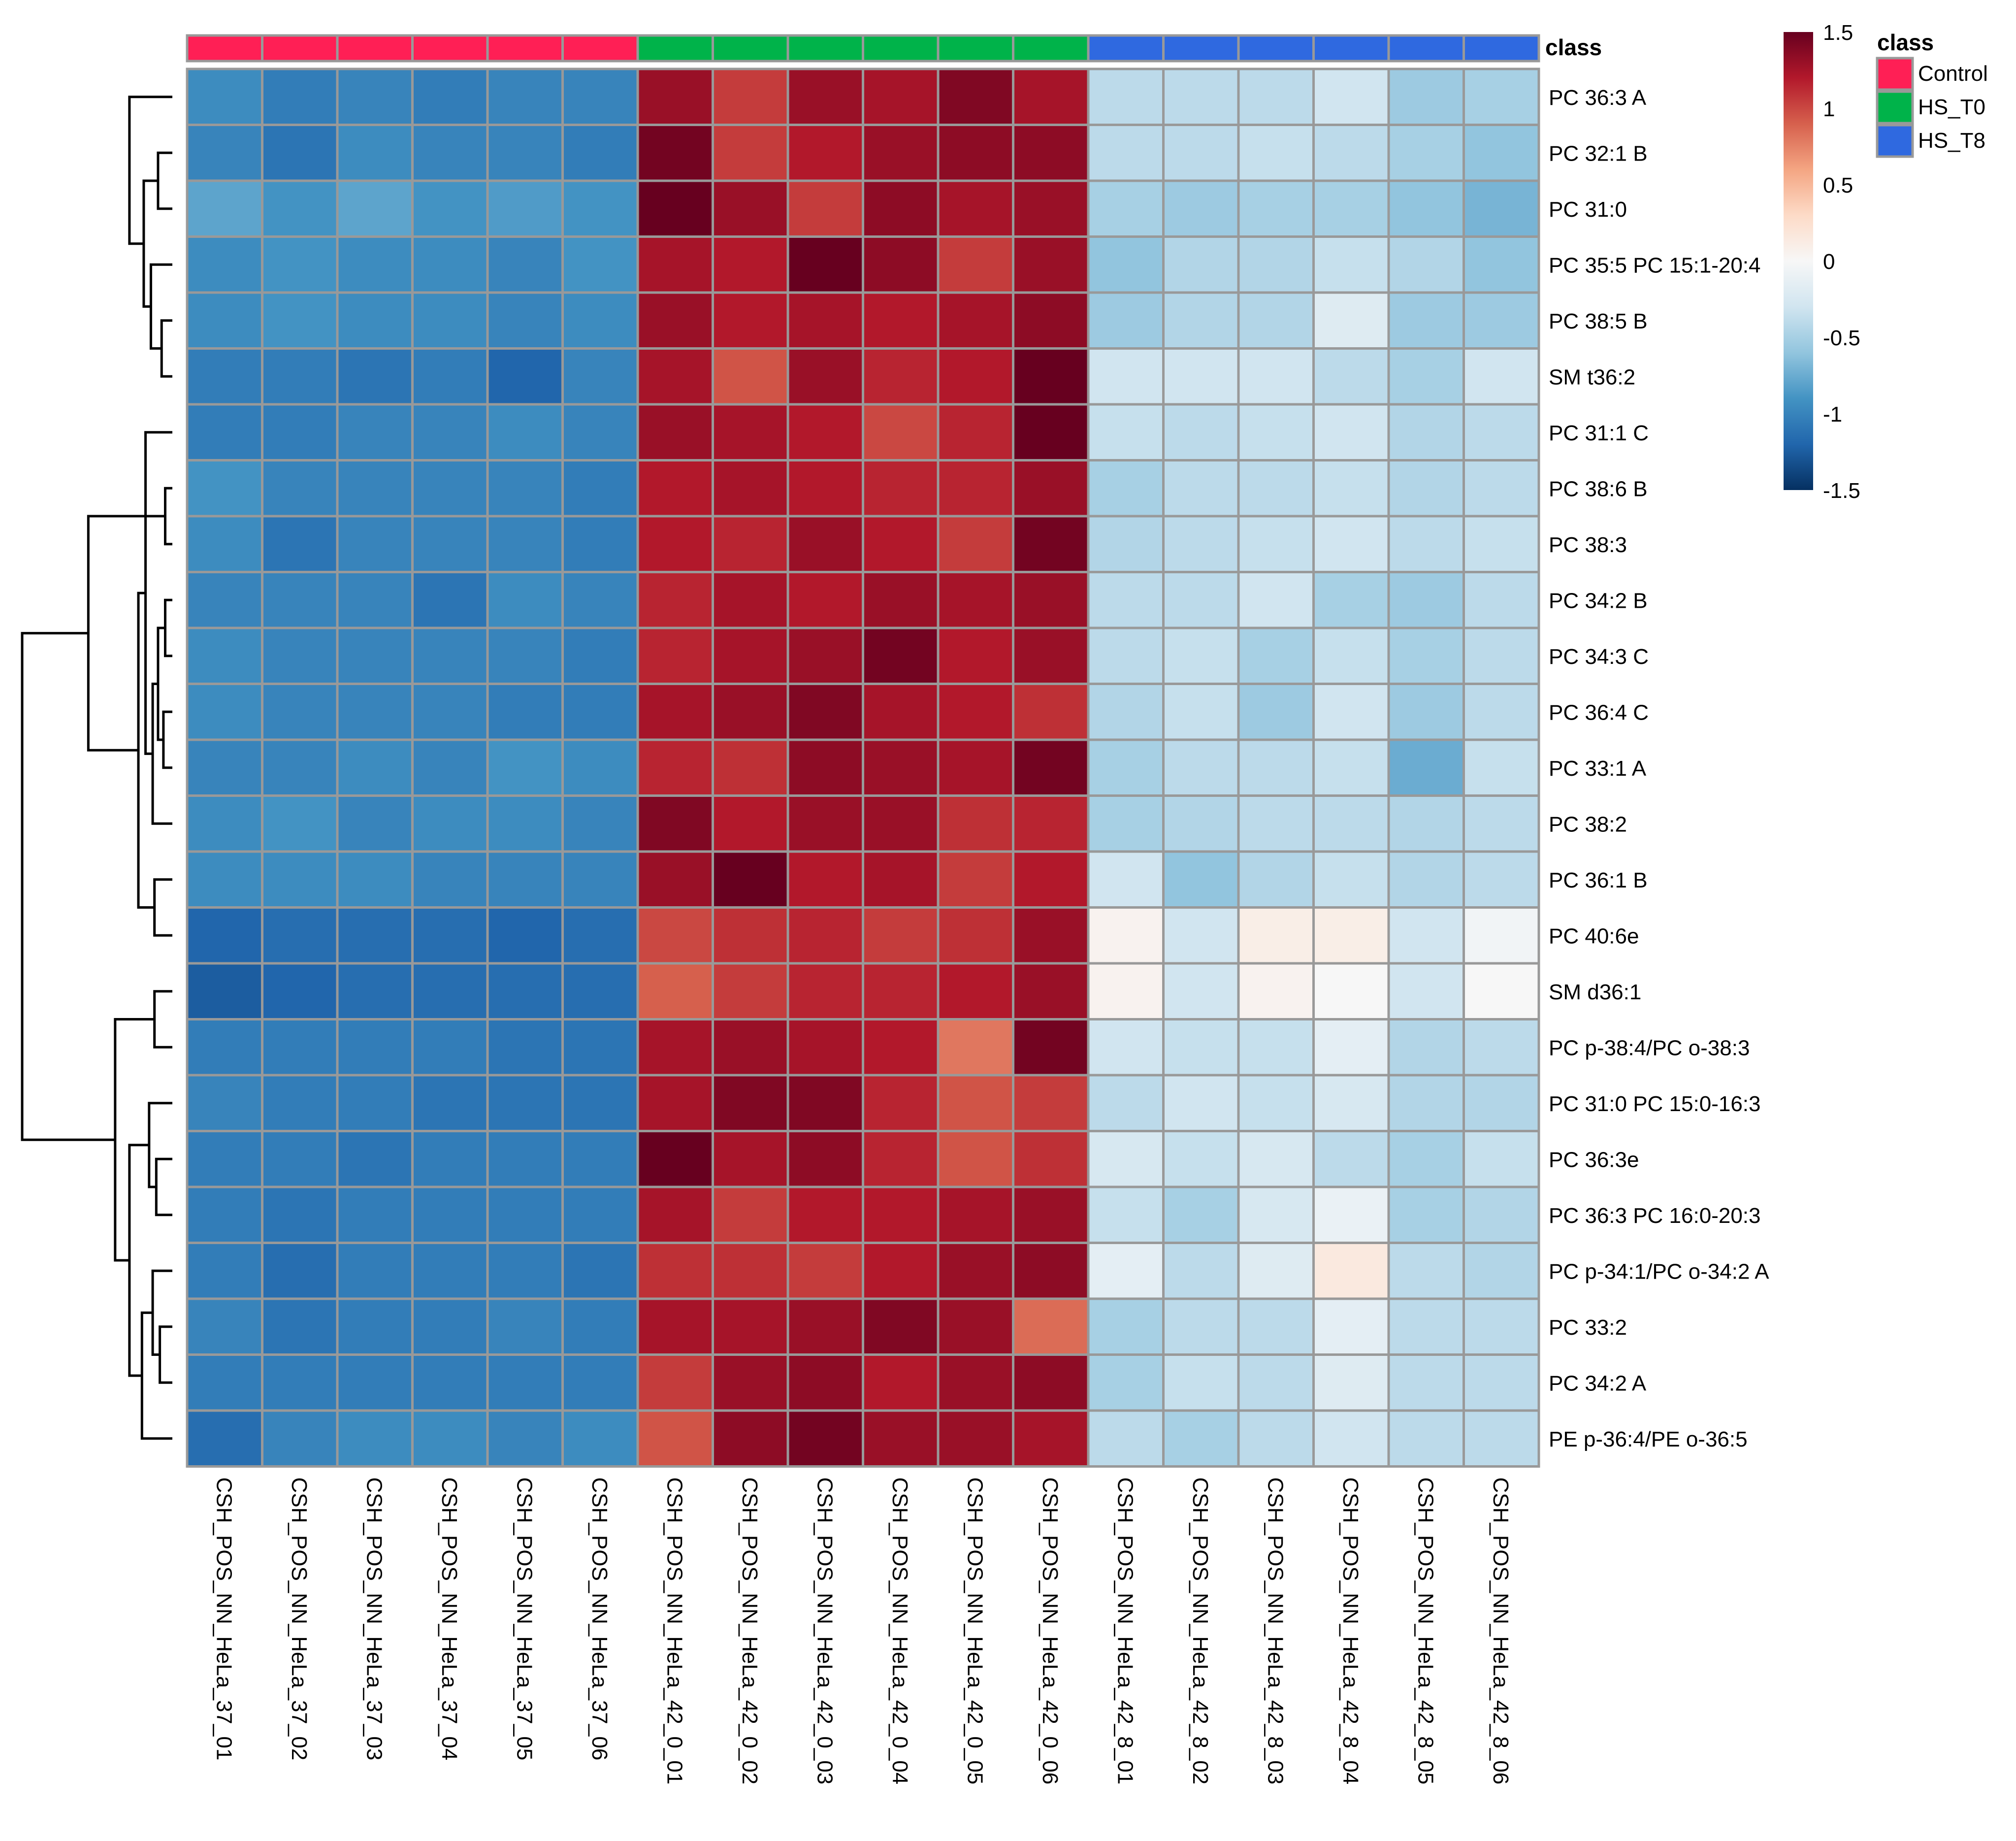 Image resolution: width=2016 pixels, height=1841 pixels. Describe the element at coordinates (1648, 1439) in the screenshot. I see `row-label: PE p-36:4/PE o-36:5` at that location.